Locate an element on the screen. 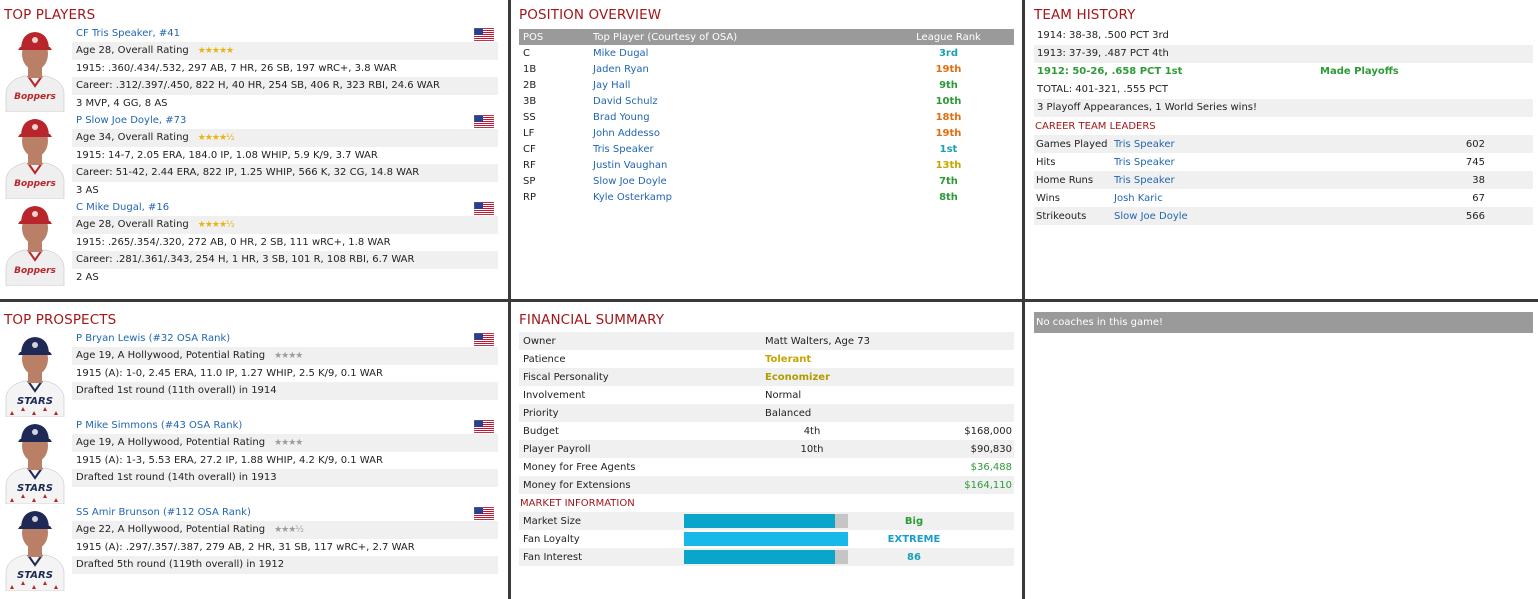  prospect-name-link: P Mike Simmons (#43 OSA Rank) is located at coordinates (159, 425).